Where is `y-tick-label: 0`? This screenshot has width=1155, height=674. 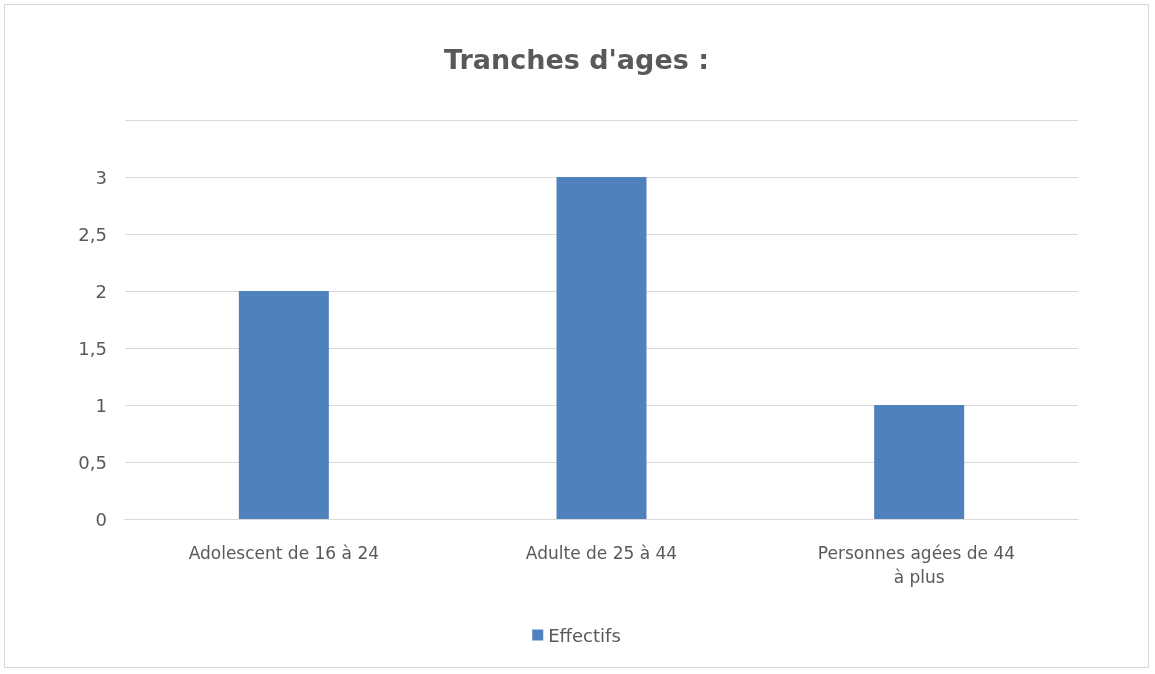
y-tick-label: 0 is located at coordinates (101, 519).